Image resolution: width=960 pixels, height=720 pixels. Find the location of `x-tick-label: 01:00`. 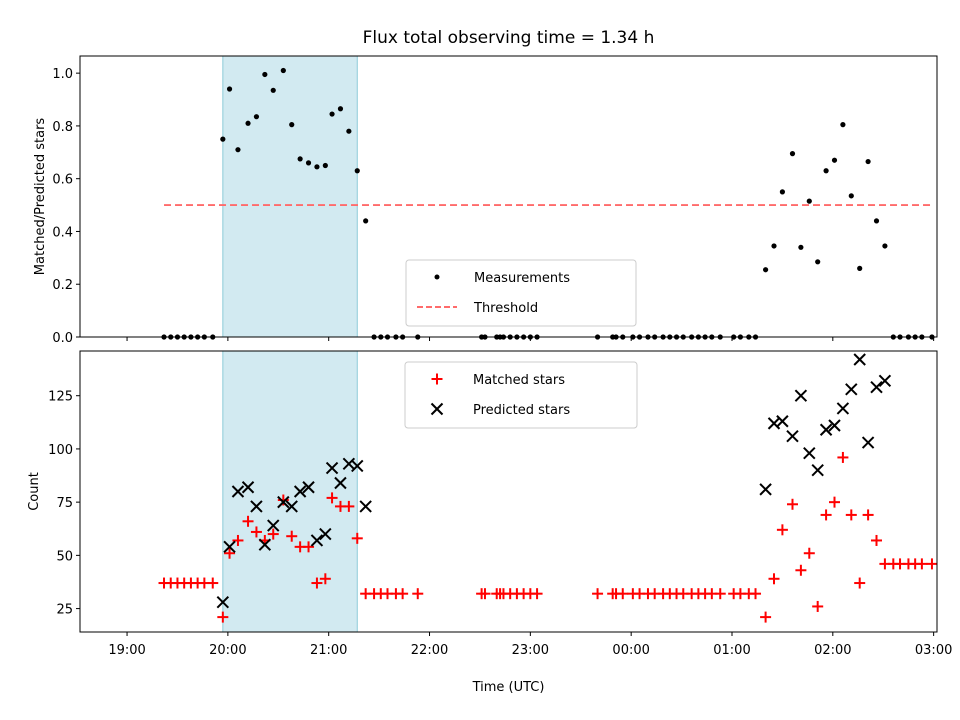

x-tick-label: 01:00 is located at coordinates (731, 650).